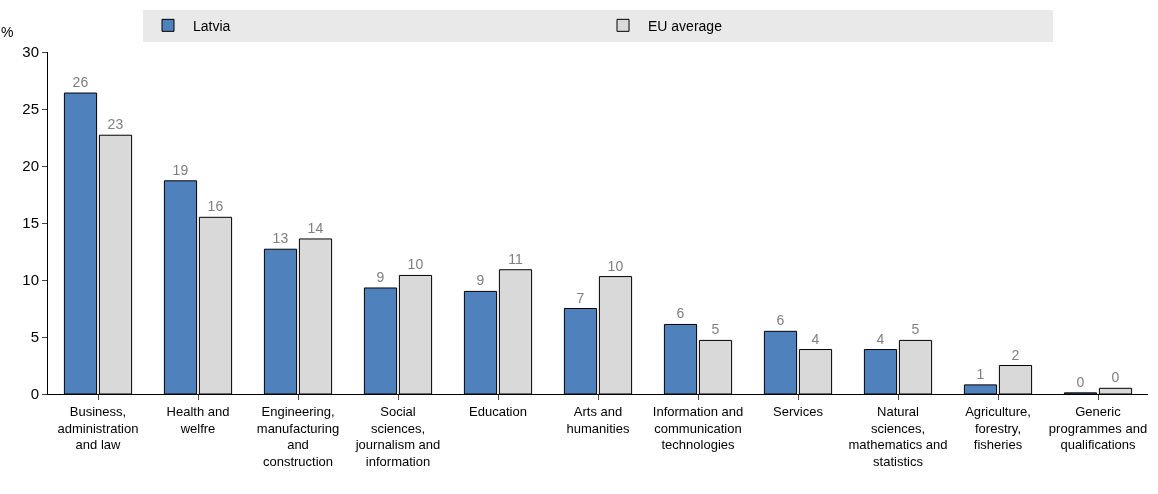 The height and width of the screenshot is (494, 1158). Describe the element at coordinates (498, 411) in the screenshot. I see `x-tick-label: Education` at that location.